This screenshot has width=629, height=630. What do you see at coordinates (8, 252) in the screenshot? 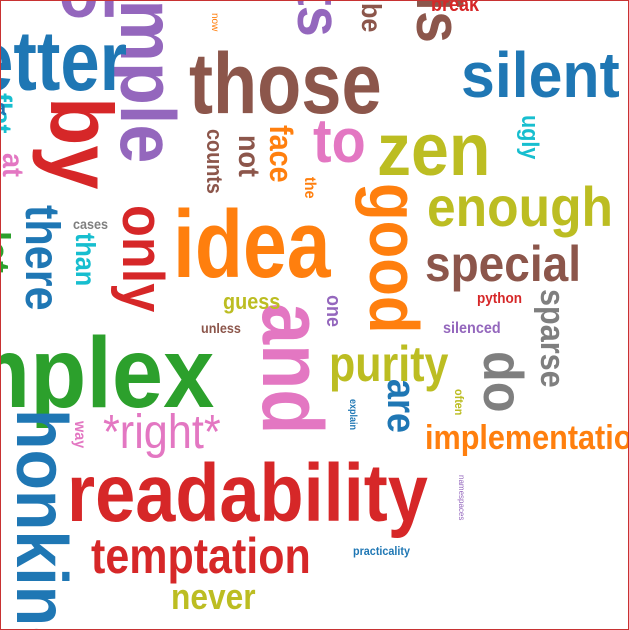
I see `word: let` at bounding box center [8, 252].